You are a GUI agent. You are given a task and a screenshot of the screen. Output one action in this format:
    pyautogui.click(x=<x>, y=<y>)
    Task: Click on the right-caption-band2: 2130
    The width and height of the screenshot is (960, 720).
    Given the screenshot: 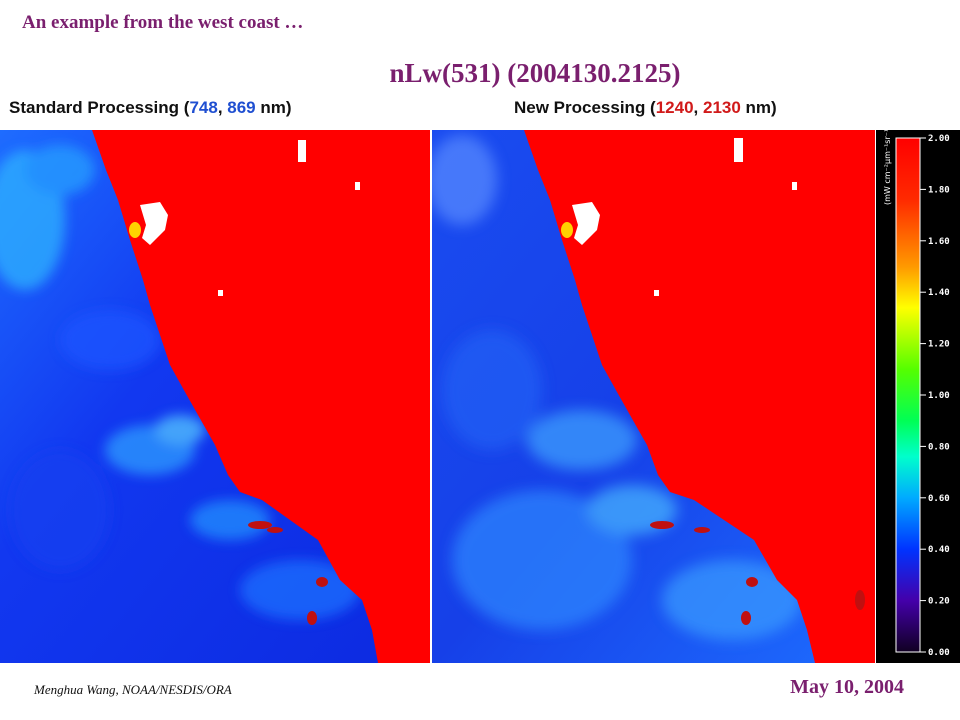 What is the action you would take?
    pyautogui.click(x=722, y=107)
    